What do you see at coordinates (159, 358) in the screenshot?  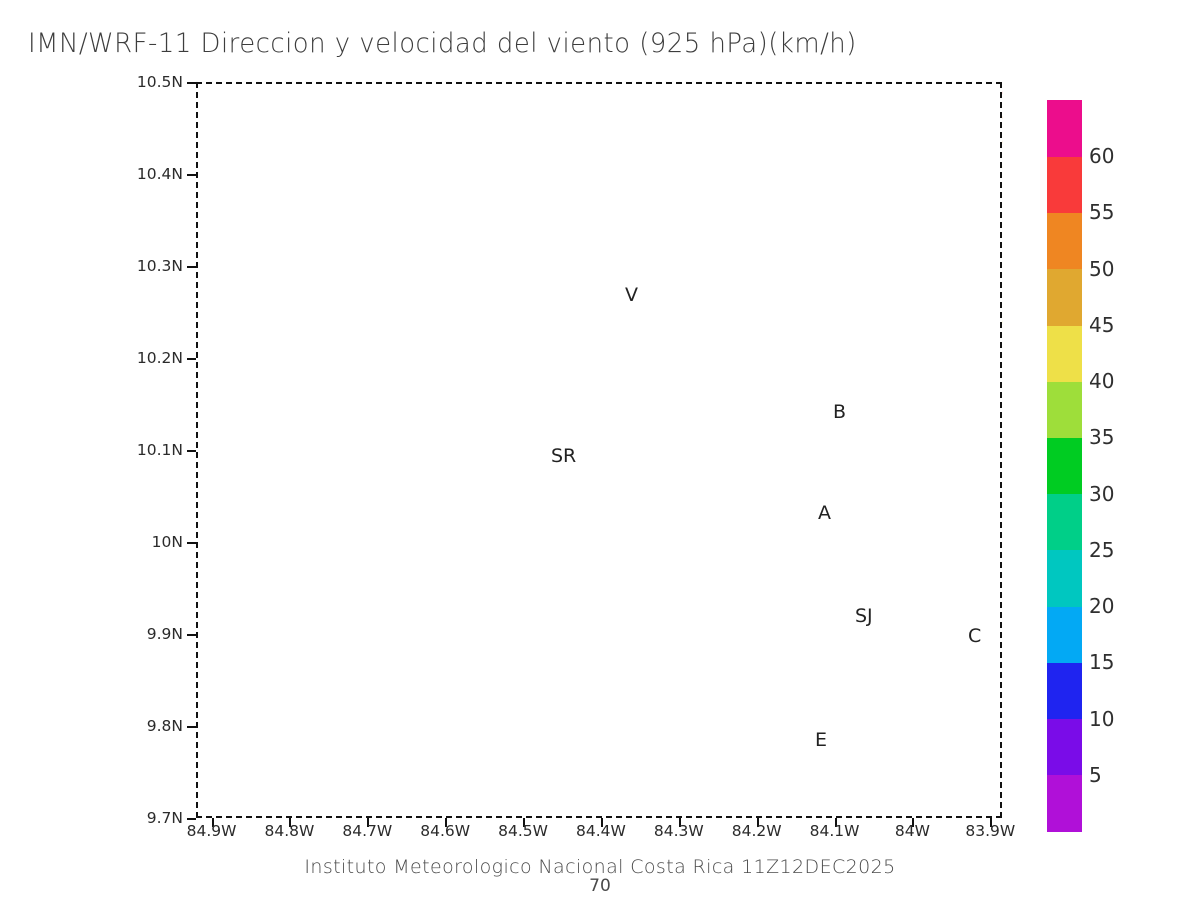 I see `y-axis-label: 10.2N` at bounding box center [159, 358].